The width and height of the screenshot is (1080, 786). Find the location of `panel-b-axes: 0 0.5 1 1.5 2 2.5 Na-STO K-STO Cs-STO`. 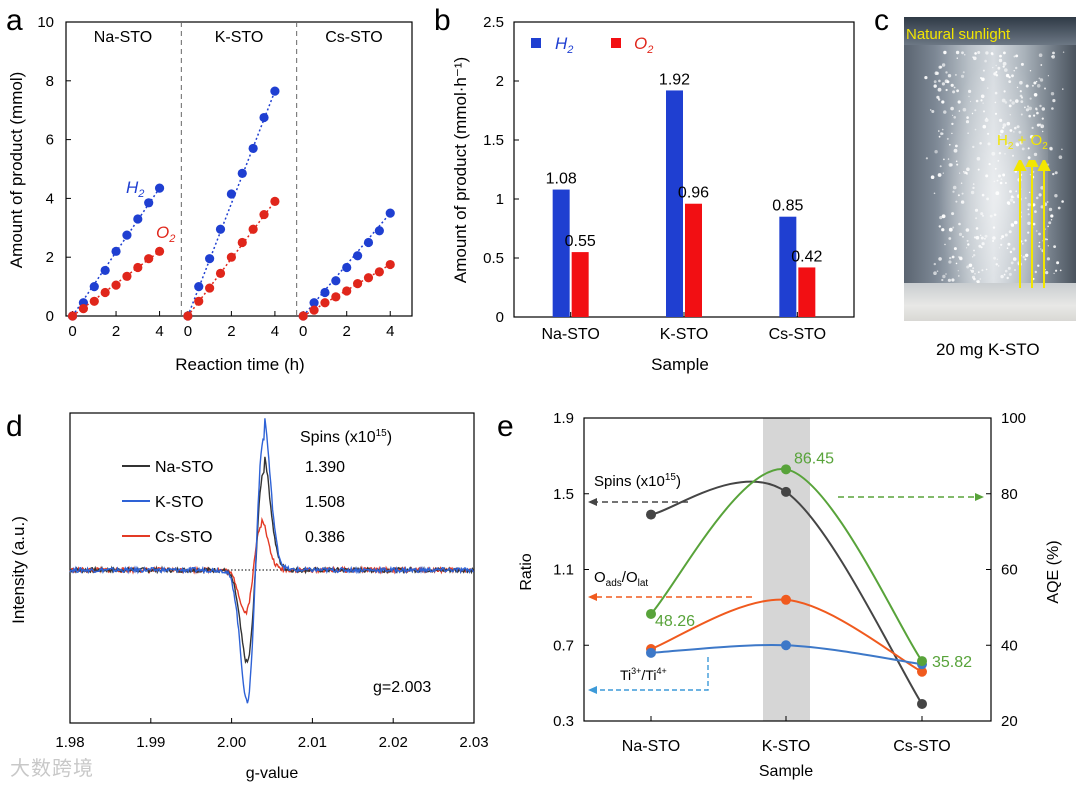

panel-b-axes: 0 0.5 1 1.5 2 2.5 Na-STO K-STO Cs-STO is located at coordinates (654, 178).